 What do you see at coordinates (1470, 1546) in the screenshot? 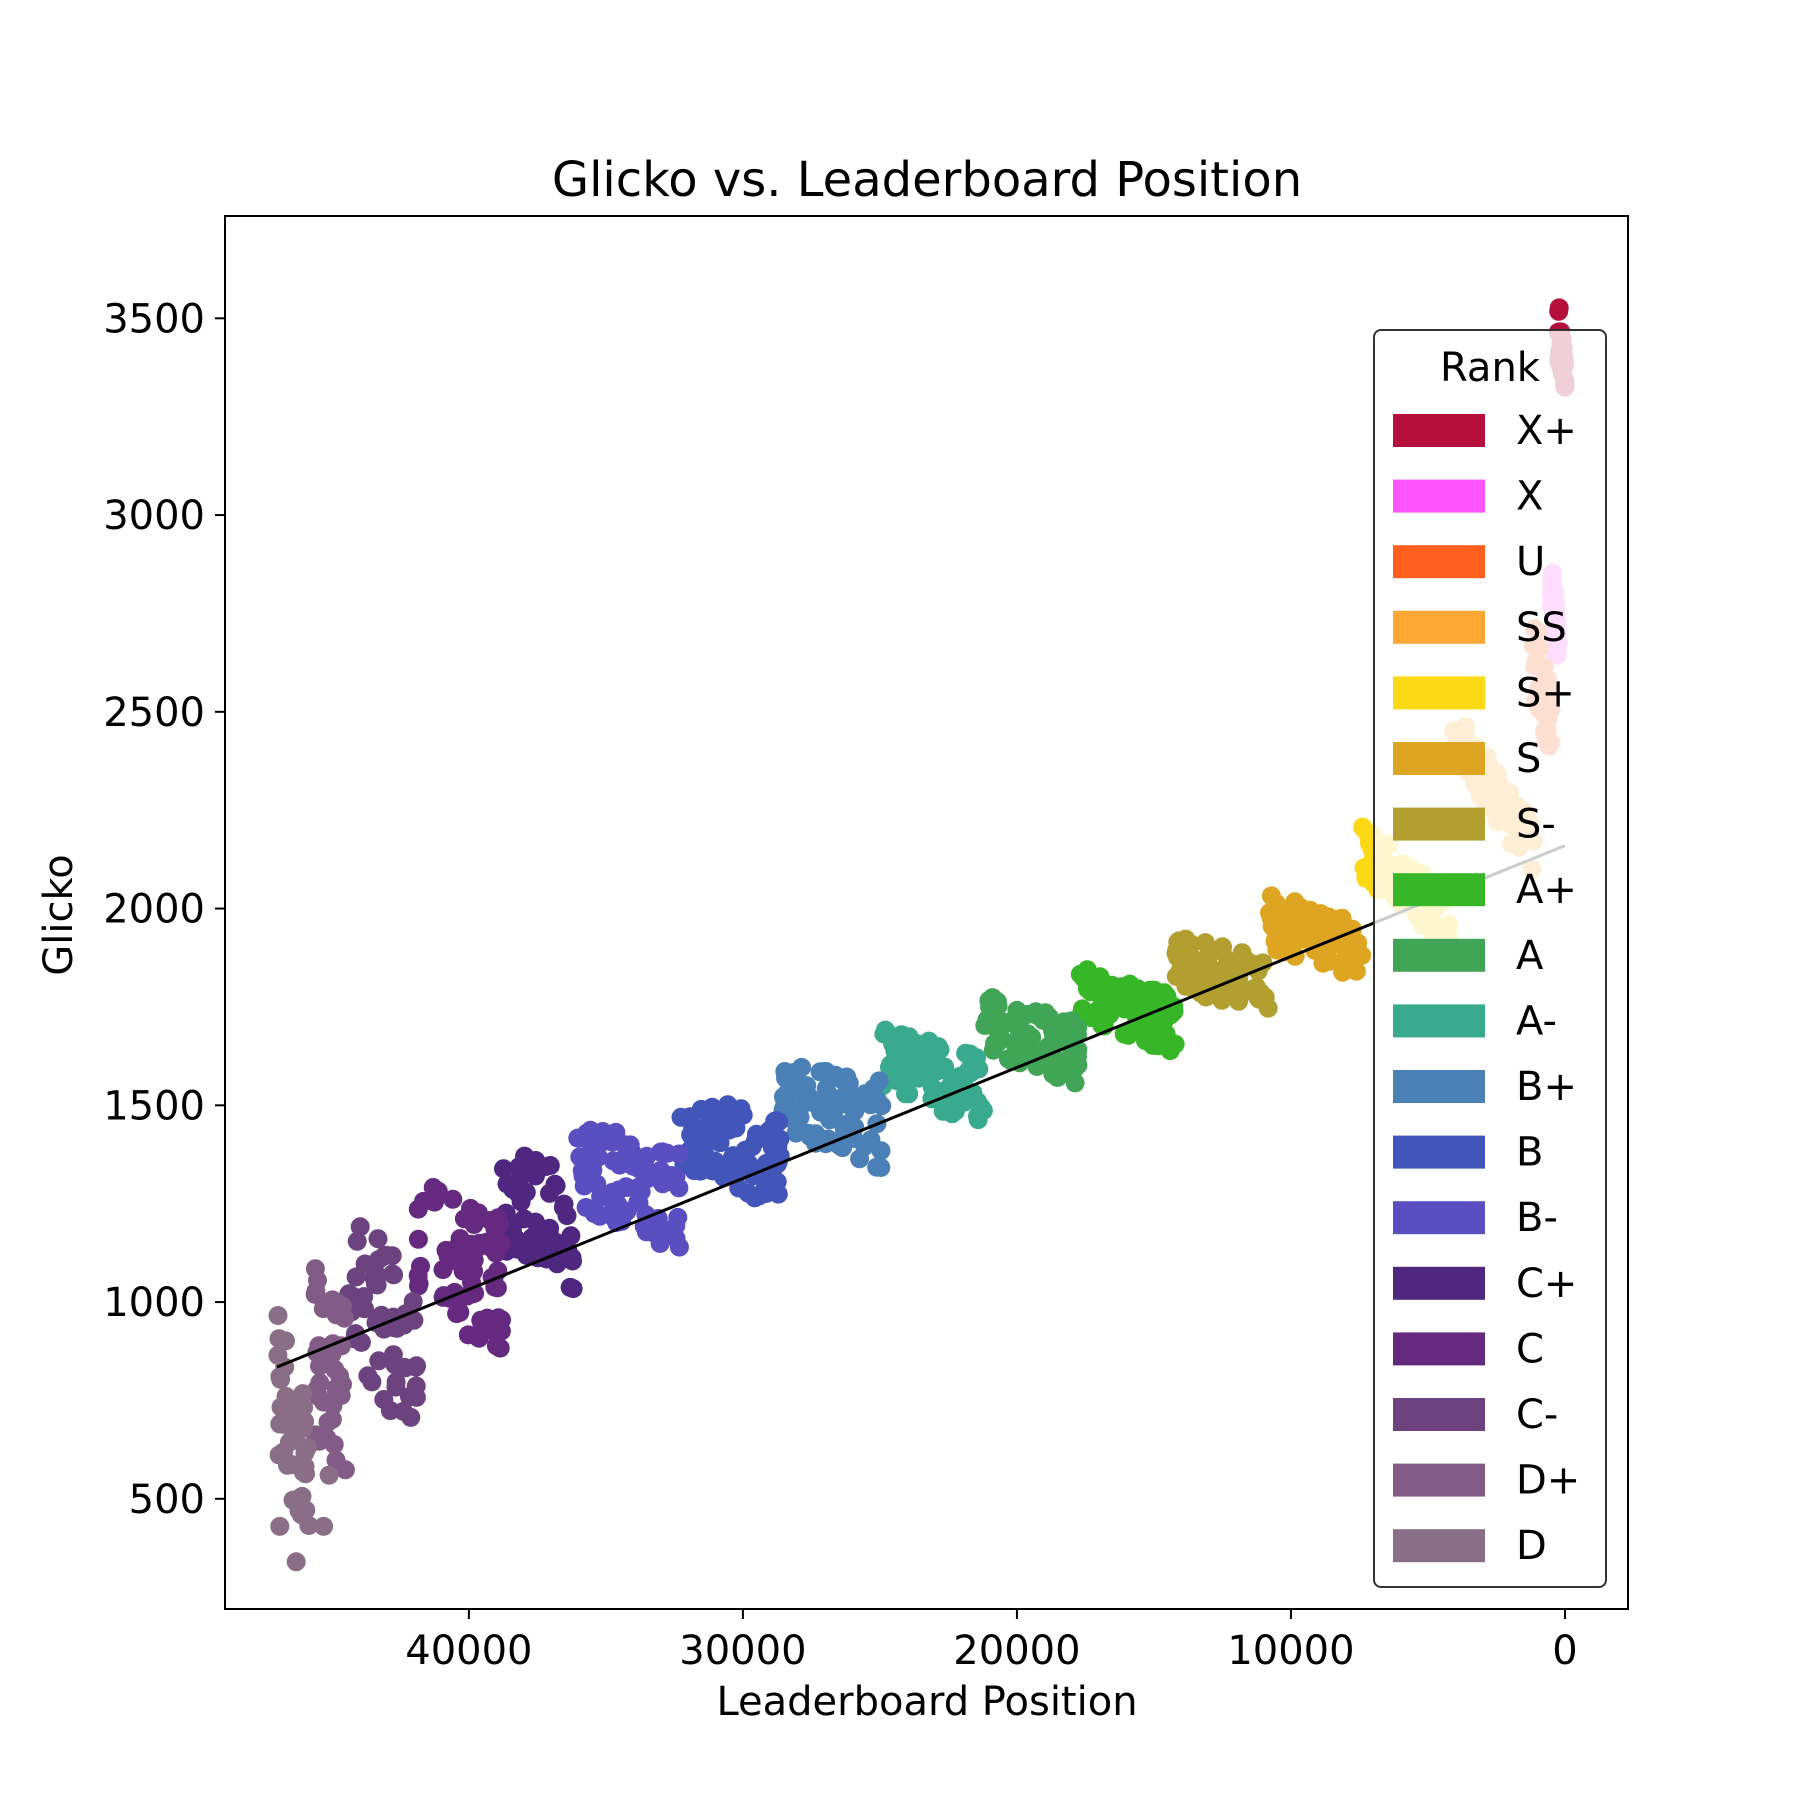
I see `legend-entry: D` at bounding box center [1470, 1546].